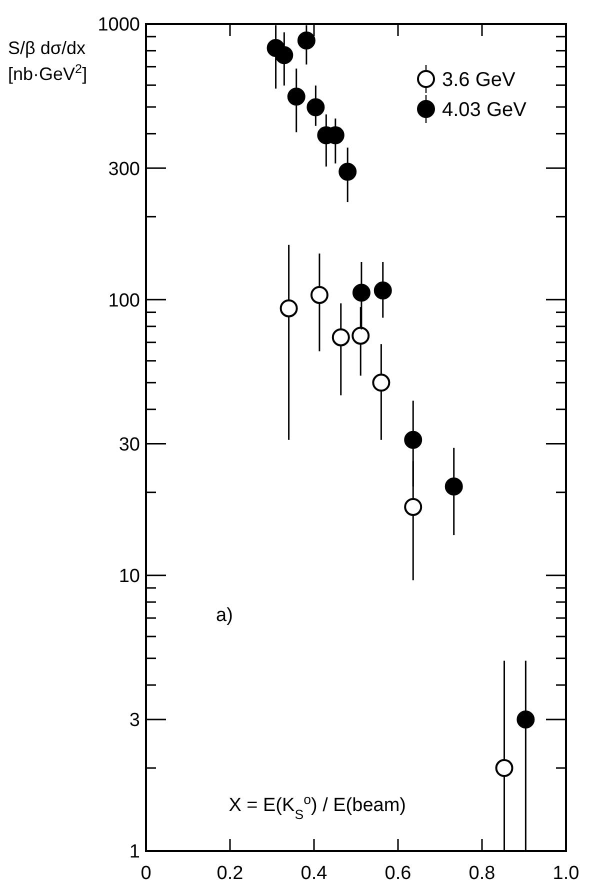  Describe the element at coordinates (124, 169) in the screenshot. I see `y-tick-label: 300` at that location.